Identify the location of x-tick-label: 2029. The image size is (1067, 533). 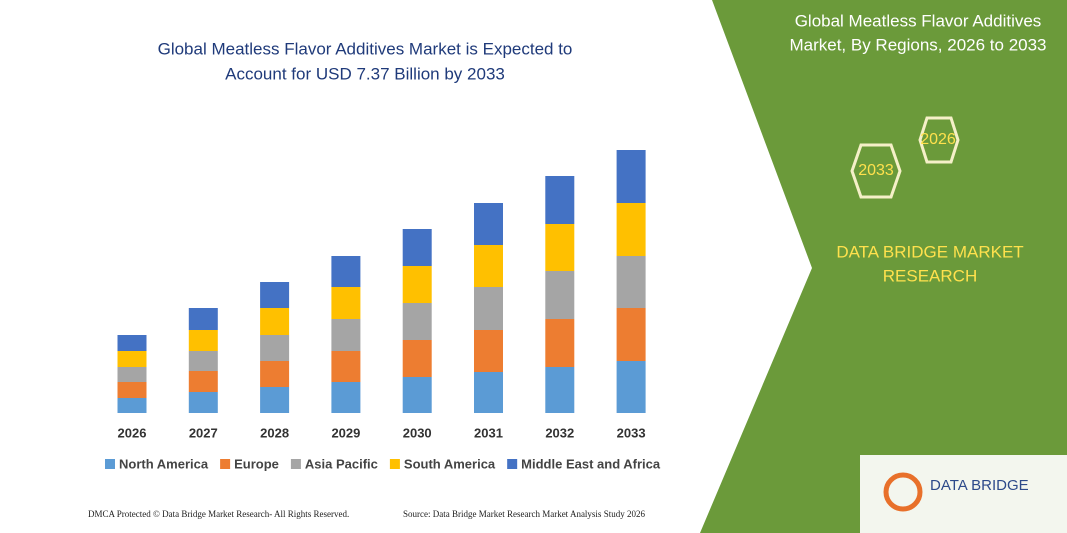
(345, 432).